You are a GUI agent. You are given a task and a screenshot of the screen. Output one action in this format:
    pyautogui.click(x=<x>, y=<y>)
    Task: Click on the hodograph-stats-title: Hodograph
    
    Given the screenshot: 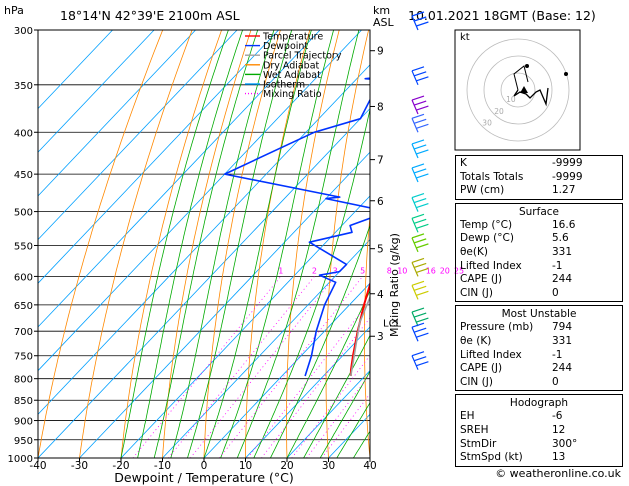 What is the action you would take?
    pyautogui.click(x=539, y=403)
    